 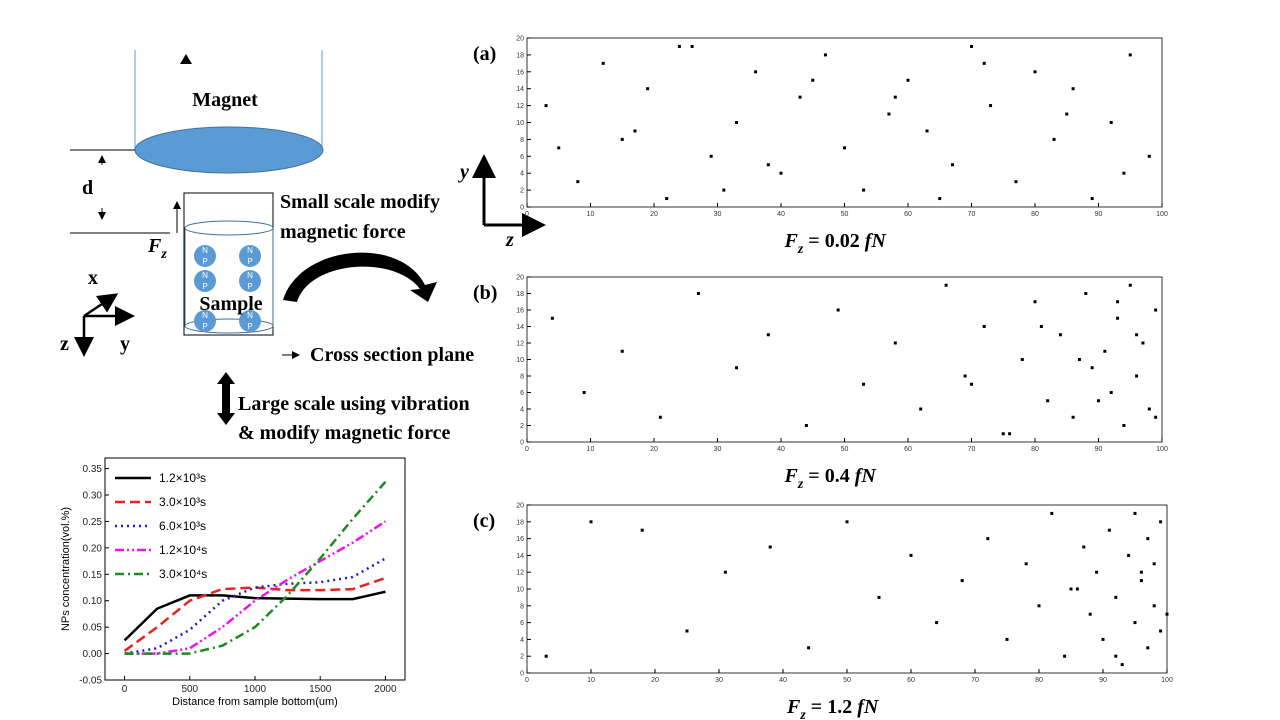 What do you see at coordinates (522, 393) in the screenshot?
I see `y-tick-label: 6` at bounding box center [522, 393].